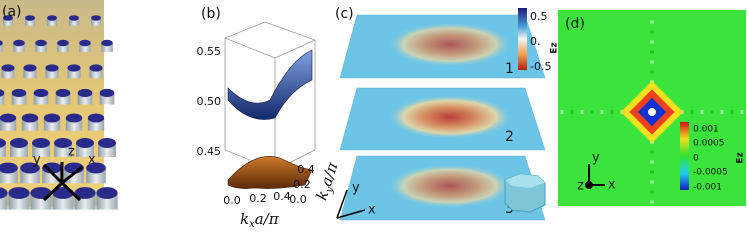 This screenshot has height=243, width=747. Describe the element at coordinates (282, 196) in the screenshot. I see `x-tick-label: 0.4` at that location.